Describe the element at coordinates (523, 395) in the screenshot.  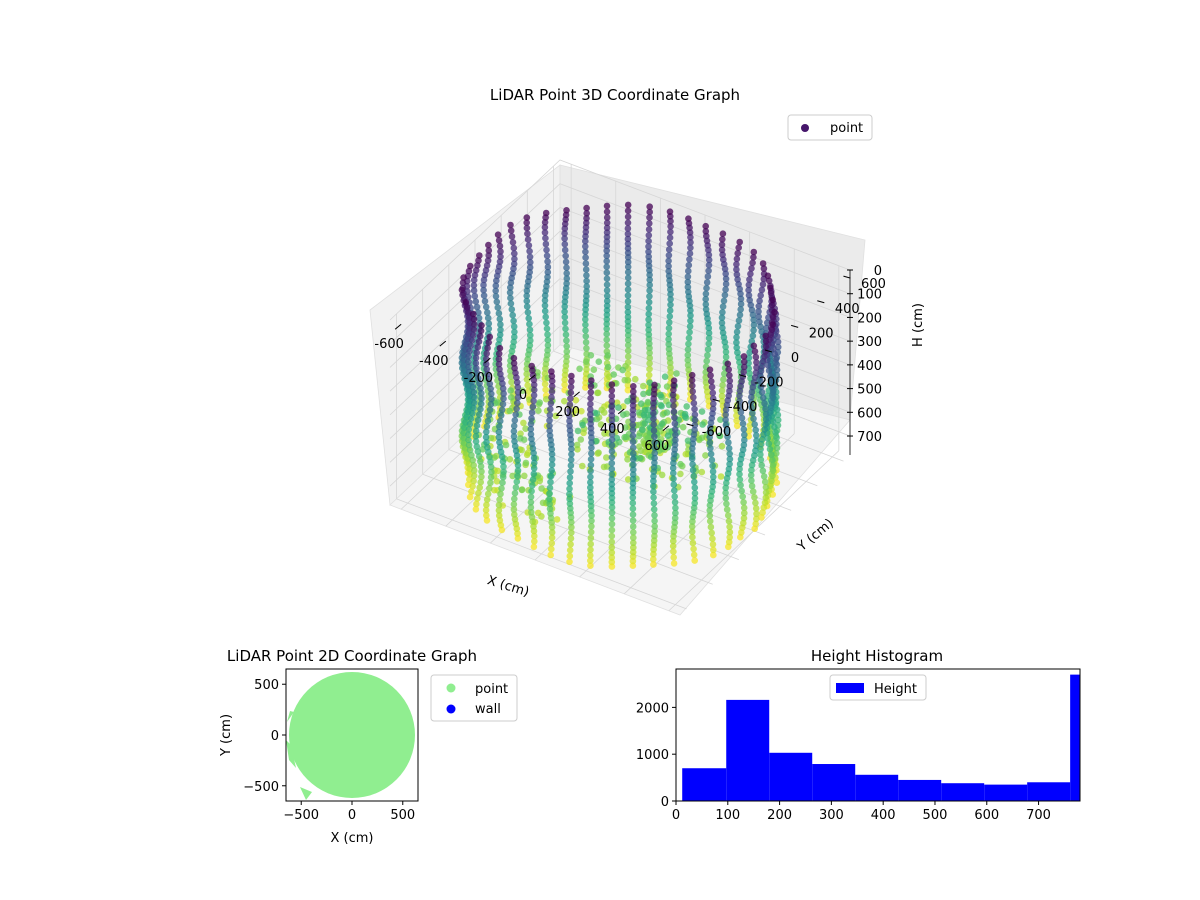
I see `x-tick-label-3d: 0` at that location.